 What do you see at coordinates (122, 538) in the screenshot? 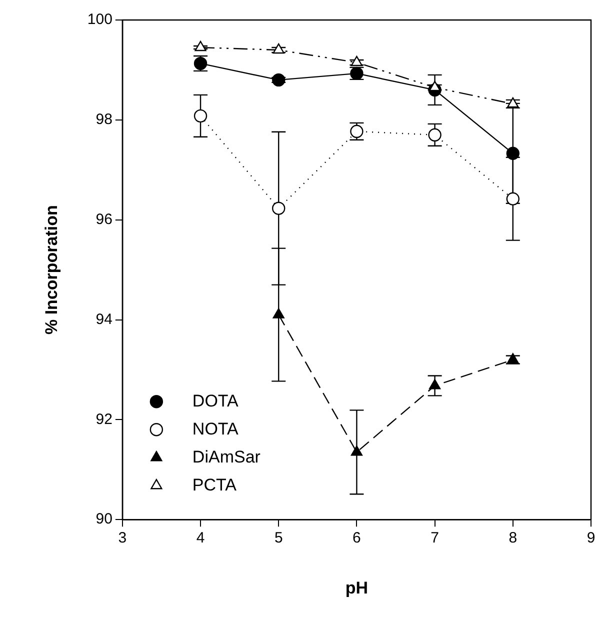
I see `x-tick-label: 3` at bounding box center [122, 538].